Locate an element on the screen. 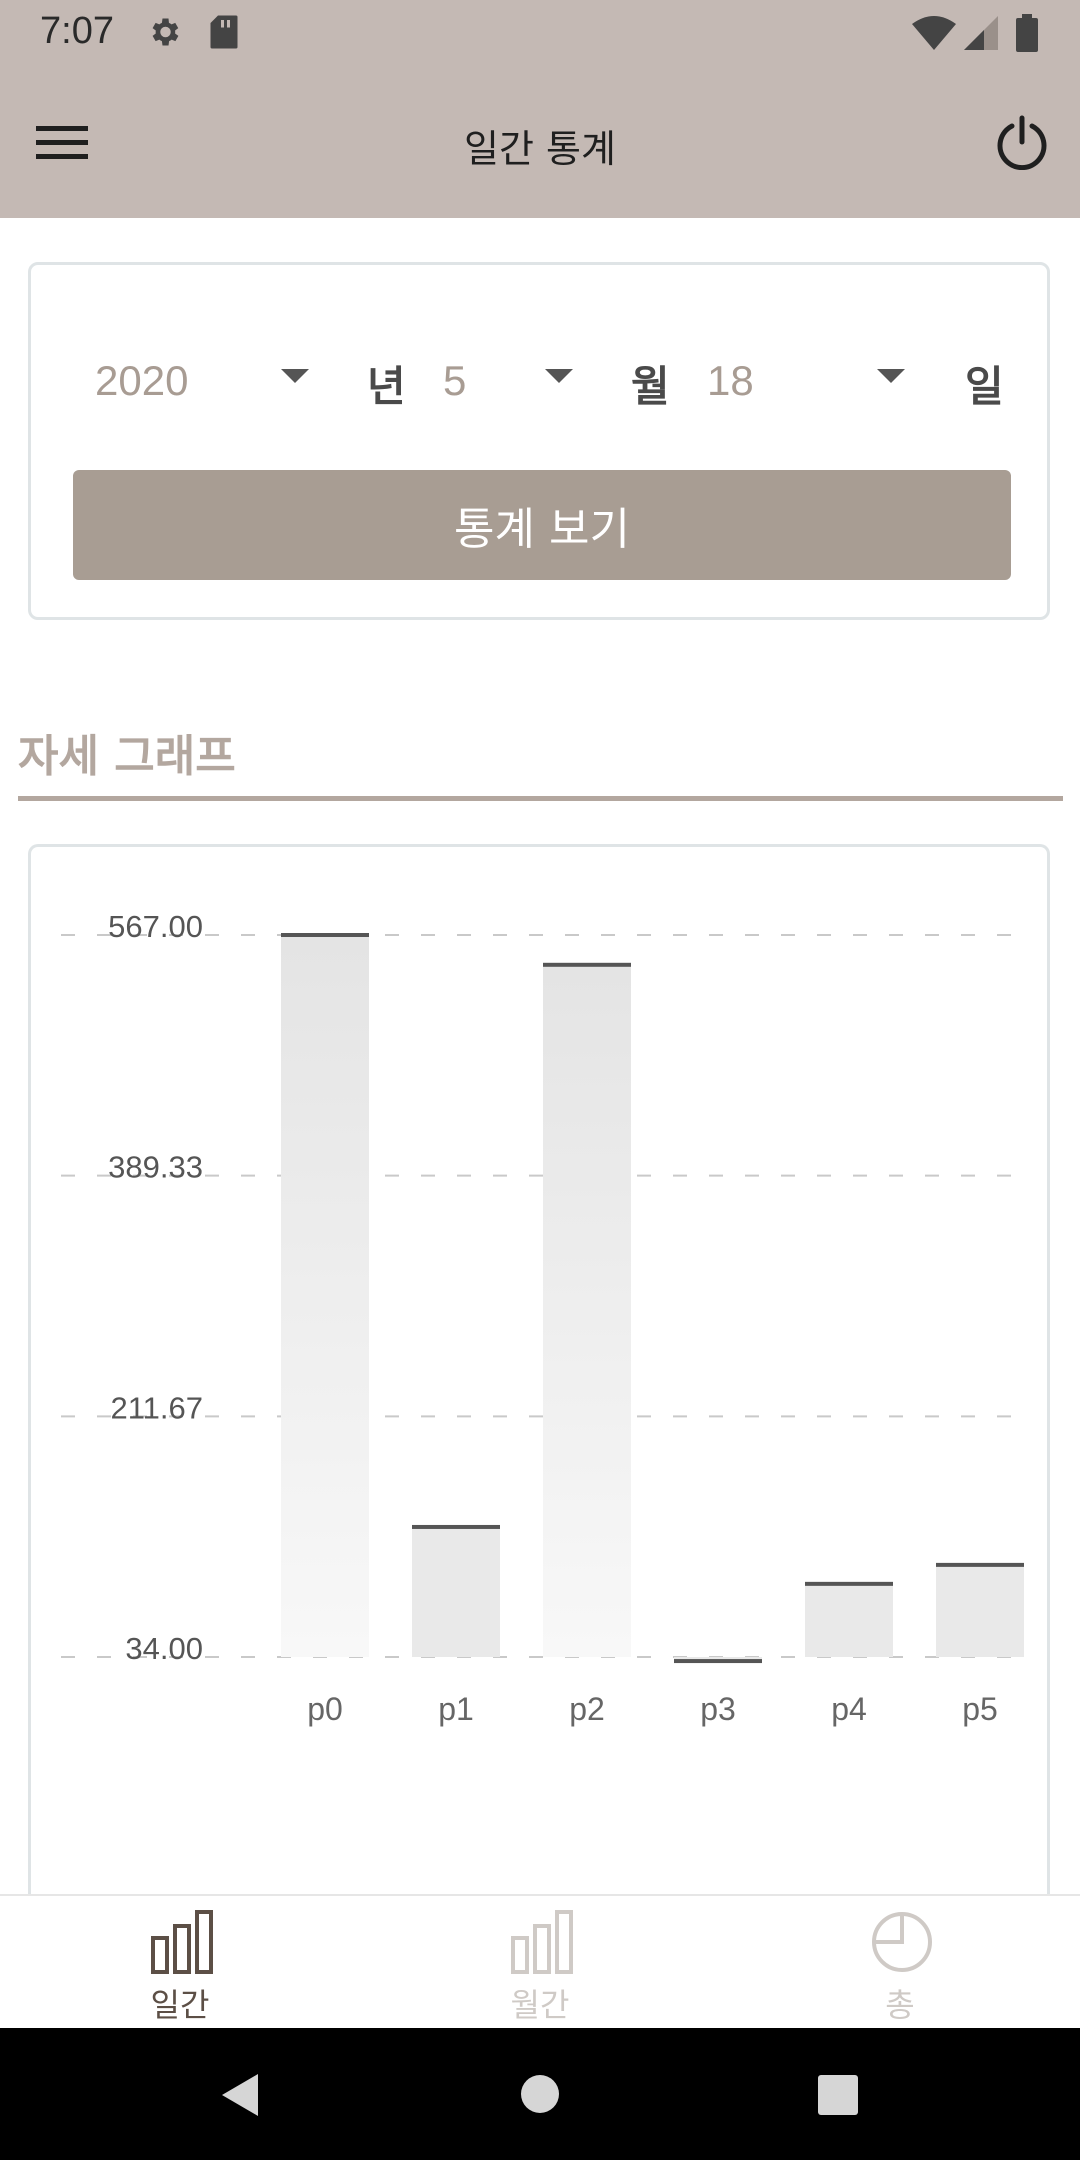  power-icon is located at coordinates (1022, 142).